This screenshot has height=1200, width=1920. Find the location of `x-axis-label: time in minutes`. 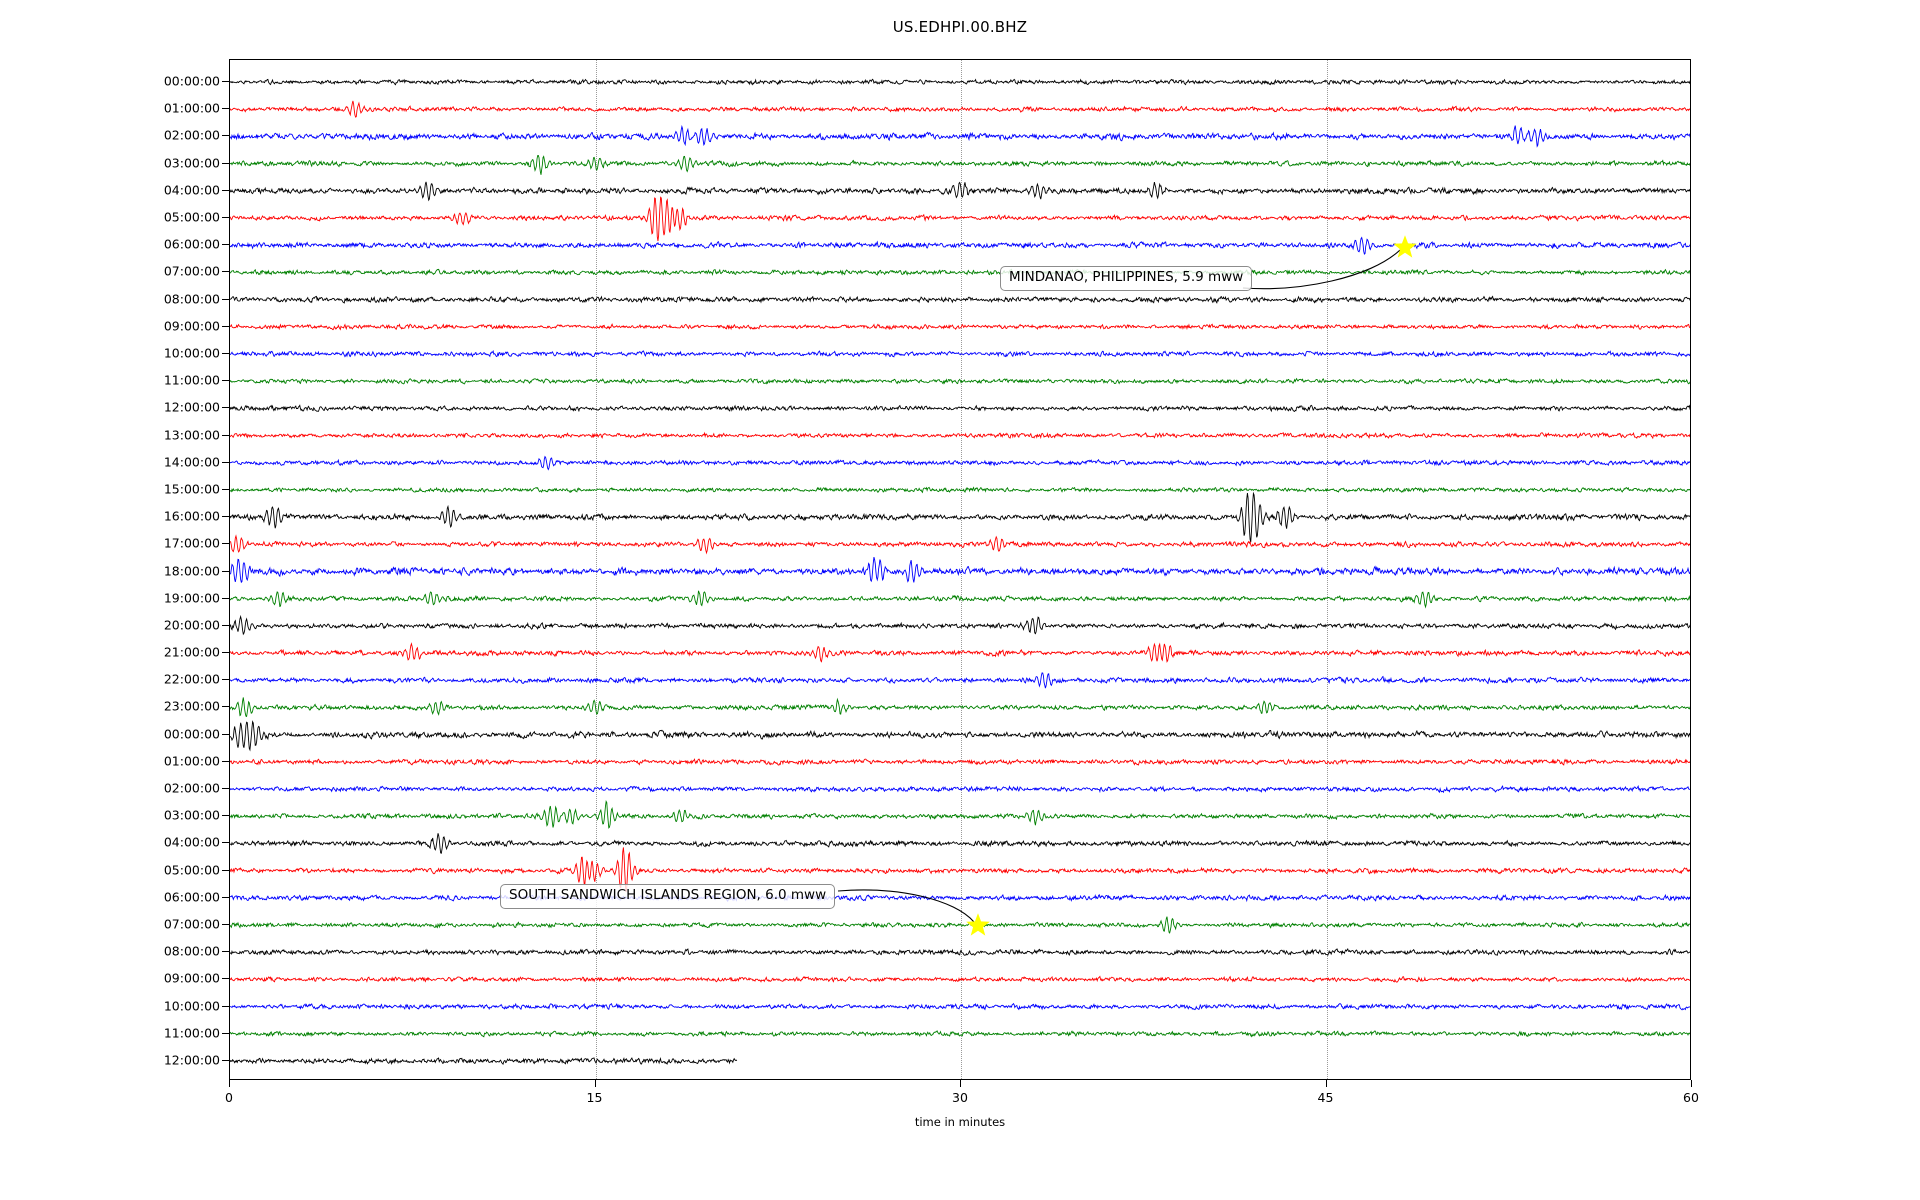

x-axis-label: time in minutes is located at coordinates (960, 1122).